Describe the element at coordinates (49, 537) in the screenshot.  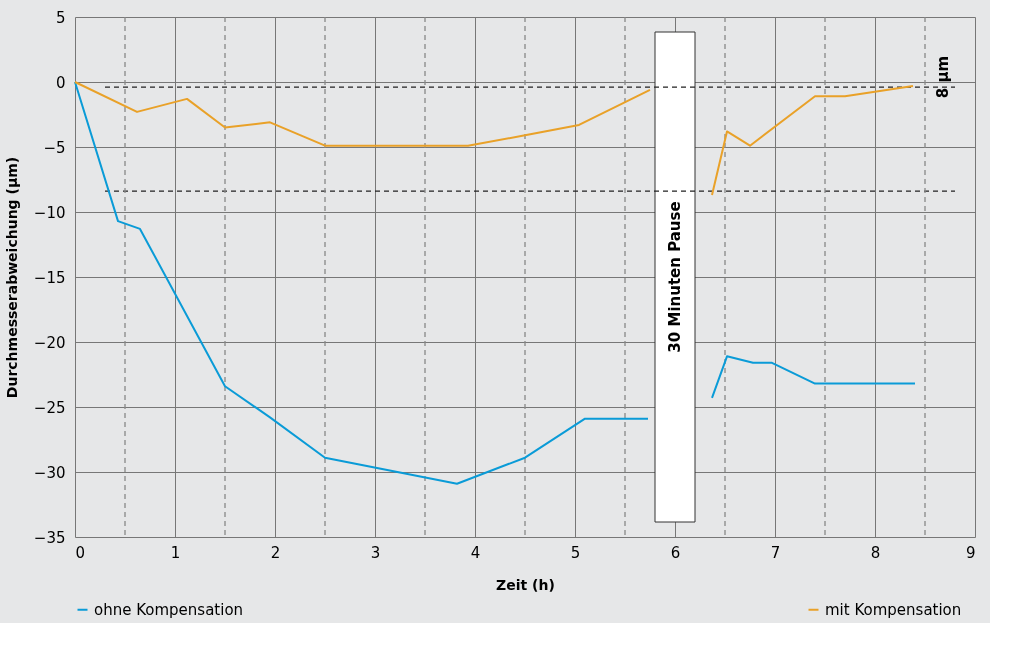
I see `y-tick-label: −35` at that location.